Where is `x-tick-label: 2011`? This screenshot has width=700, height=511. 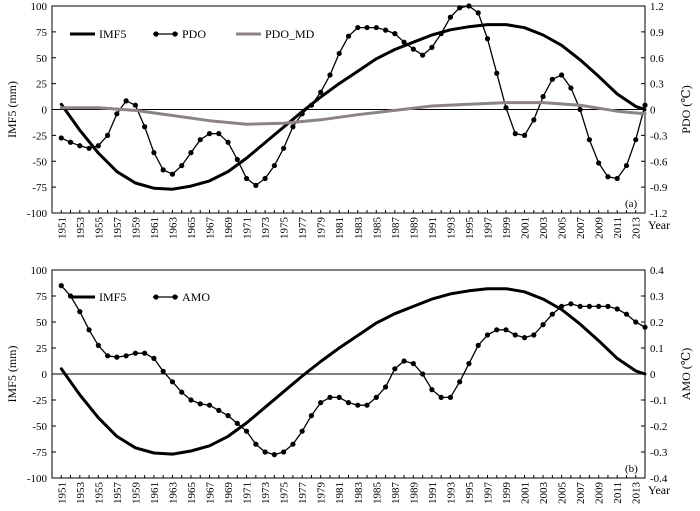 x-tick-label: 2011 is located at coordinates (618, 493).